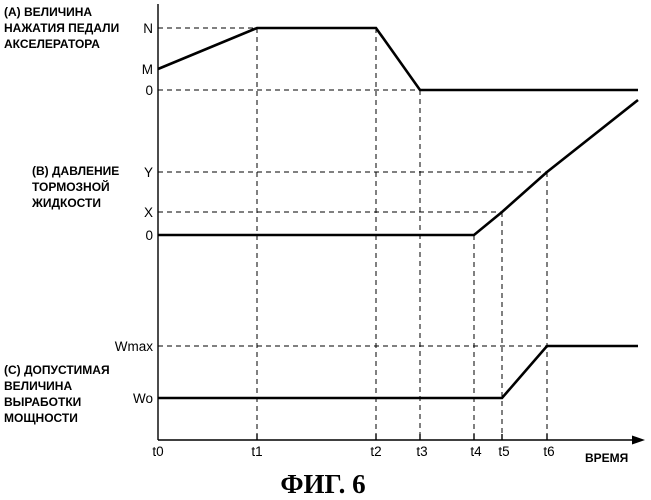  I want to click on panel-c-label-line: (C) ДОПУСТИМАЯ, so click(57, 370).